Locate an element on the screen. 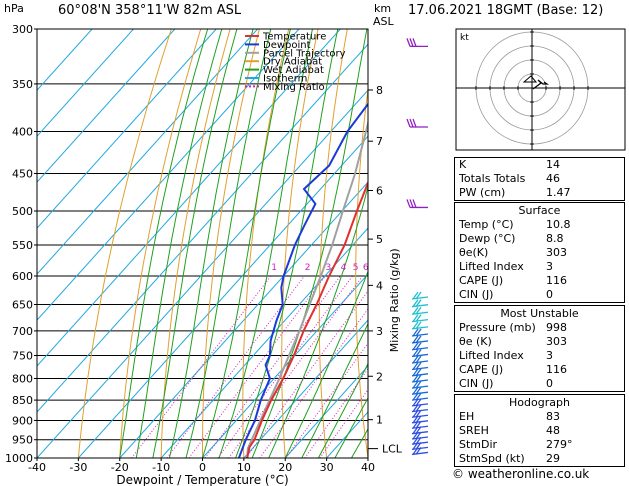 The image size is (629, 486). hodograph-trace is located at coordinates (540, 84).